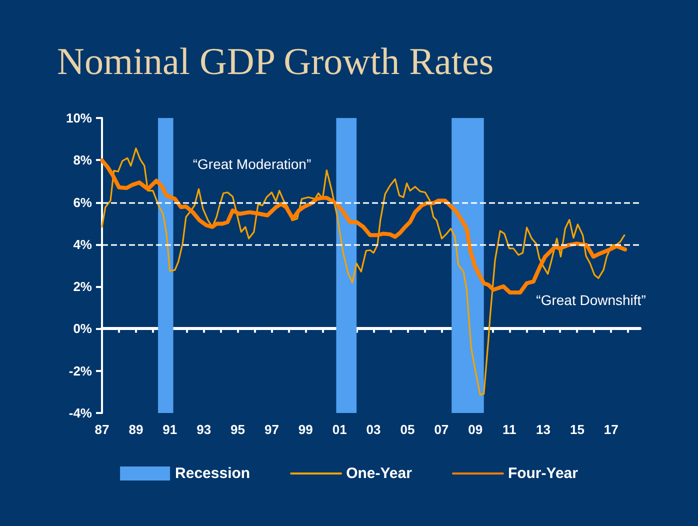 The height and width of the screenshot is (526, 698). Describe the element at coordinates (379, 473) in the screenshot. I see `legend-label: One-Year` at that location.